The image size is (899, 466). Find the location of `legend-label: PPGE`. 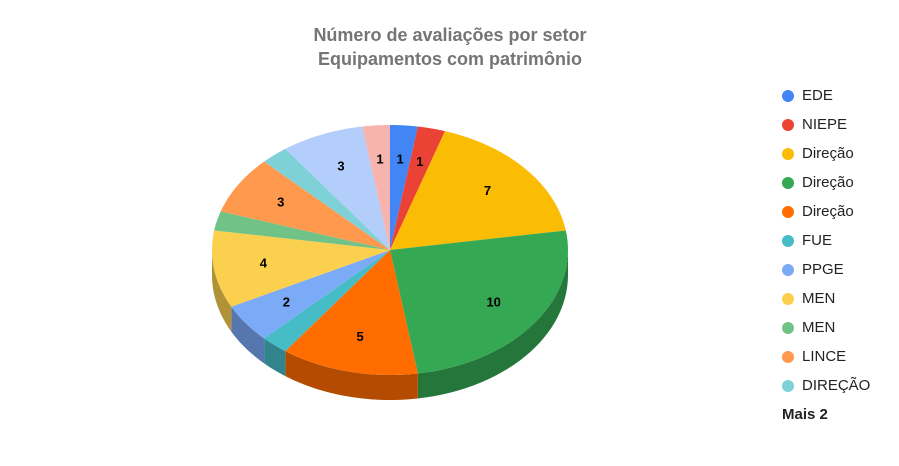

legend-label: PPGE is located at coordinates (823, 269).